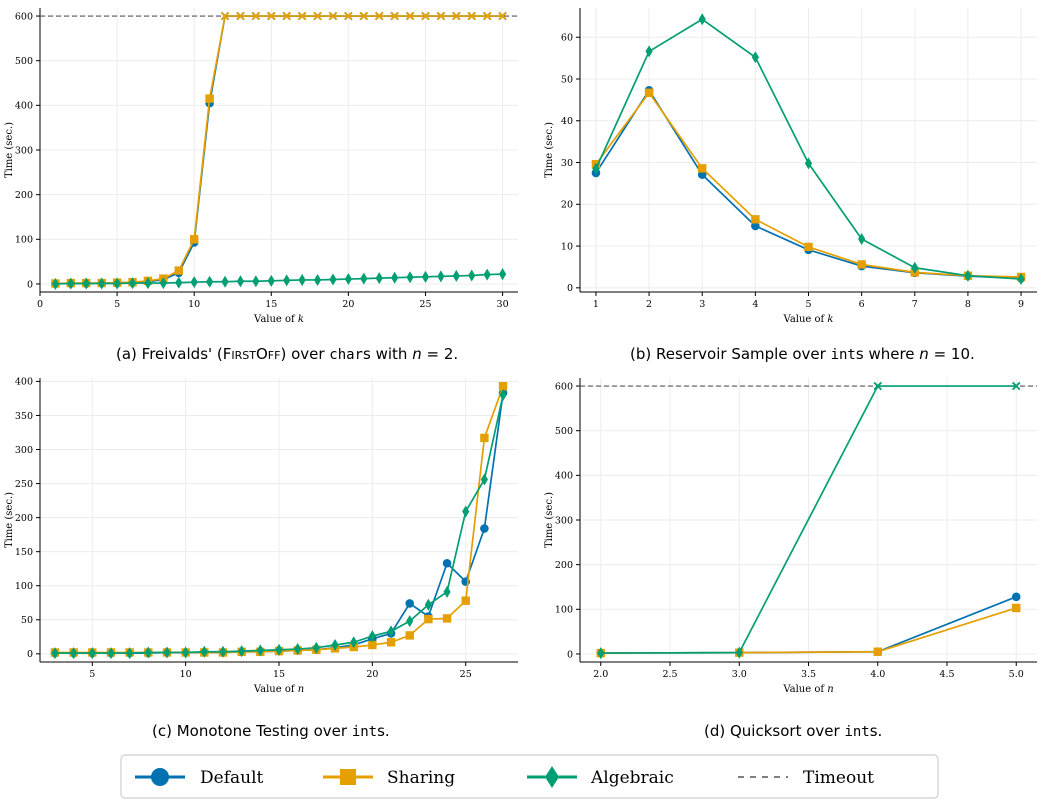 This screenshot has width=1063, height=807. I want to click on y-tick-label: 60, so click(567, 38).